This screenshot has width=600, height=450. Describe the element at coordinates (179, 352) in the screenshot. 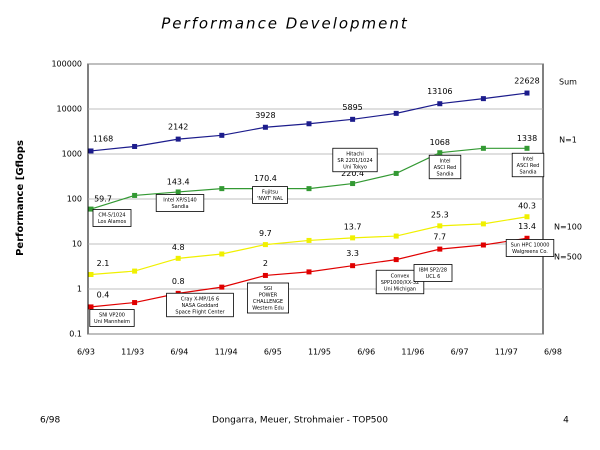

I see `x-tick-label: 6/94` at that location.